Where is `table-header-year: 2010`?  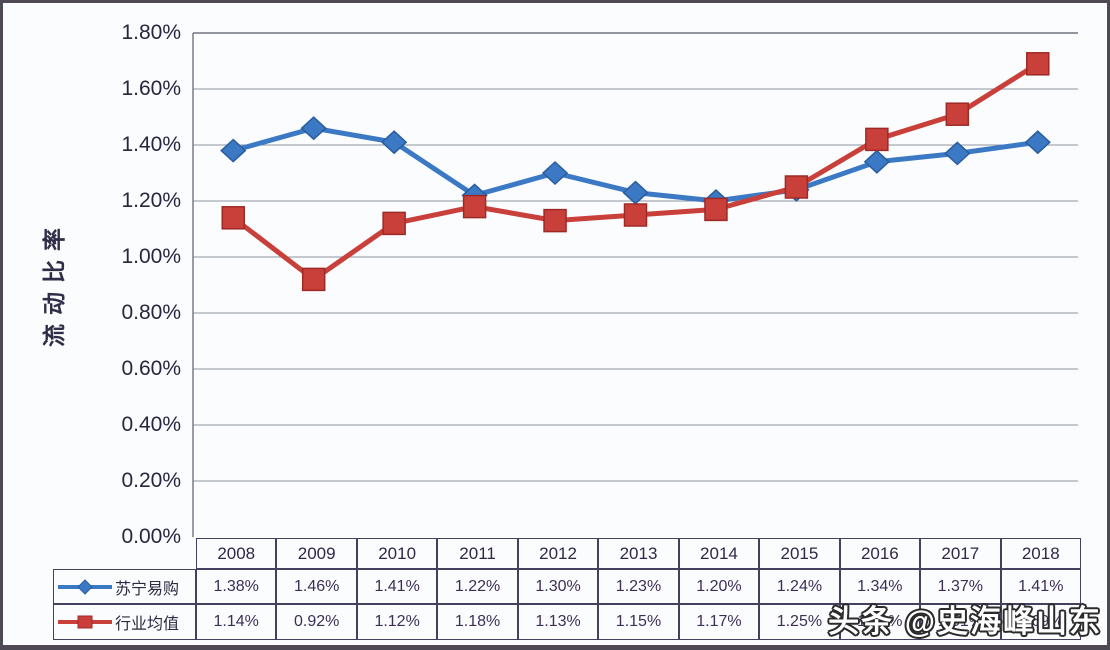 table-header-year: 2010 is located at coordinates (397, 553).